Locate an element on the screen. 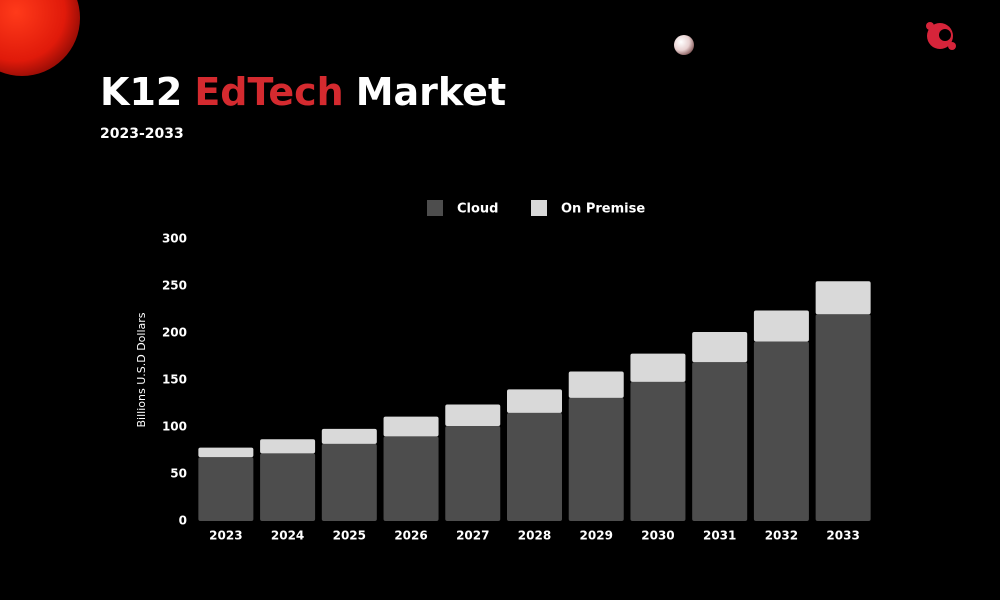 The width and height of the screenshot is (1000, 600). x-tick-label: 2026 is located at coordinates (410, 536).